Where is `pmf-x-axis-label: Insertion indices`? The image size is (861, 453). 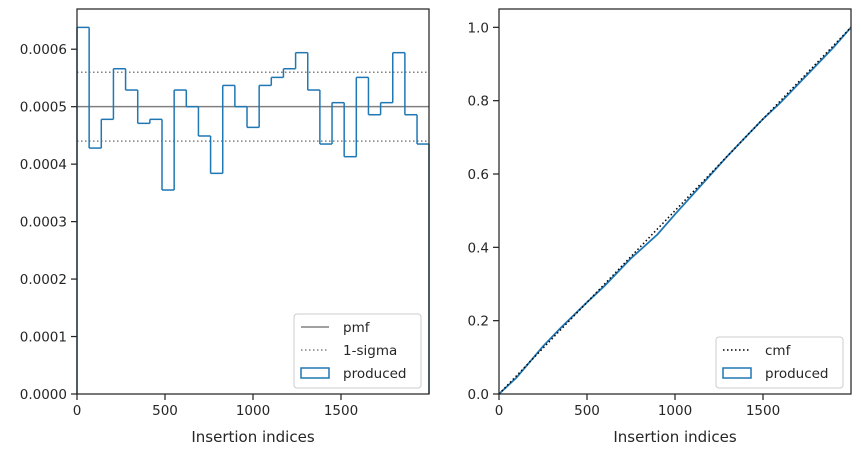 pmf-x-axis-label: Insertion indices is located at coordinates (252, 437).